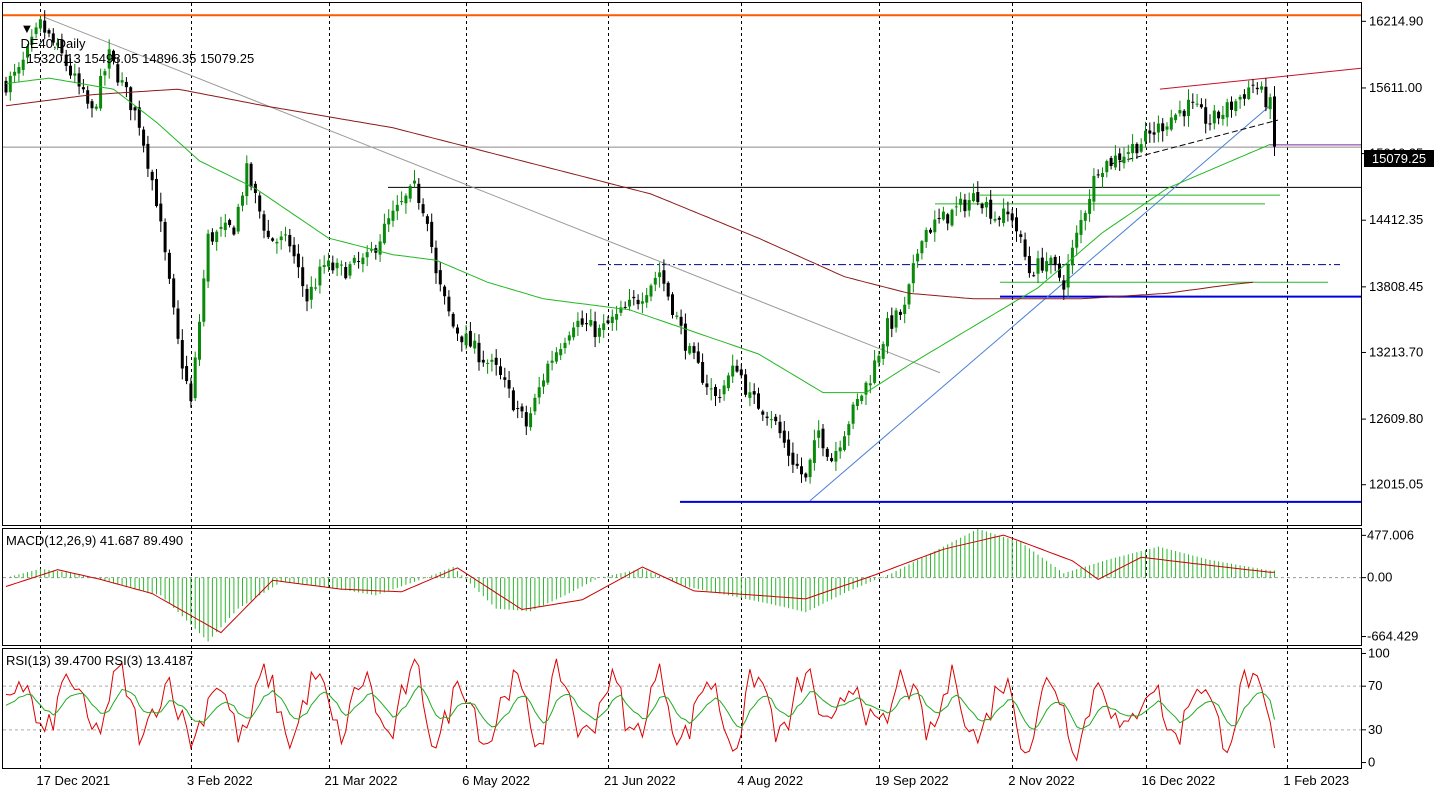  I want to click on x-tick-label: 19 Sep 2022, so click(912, 780).